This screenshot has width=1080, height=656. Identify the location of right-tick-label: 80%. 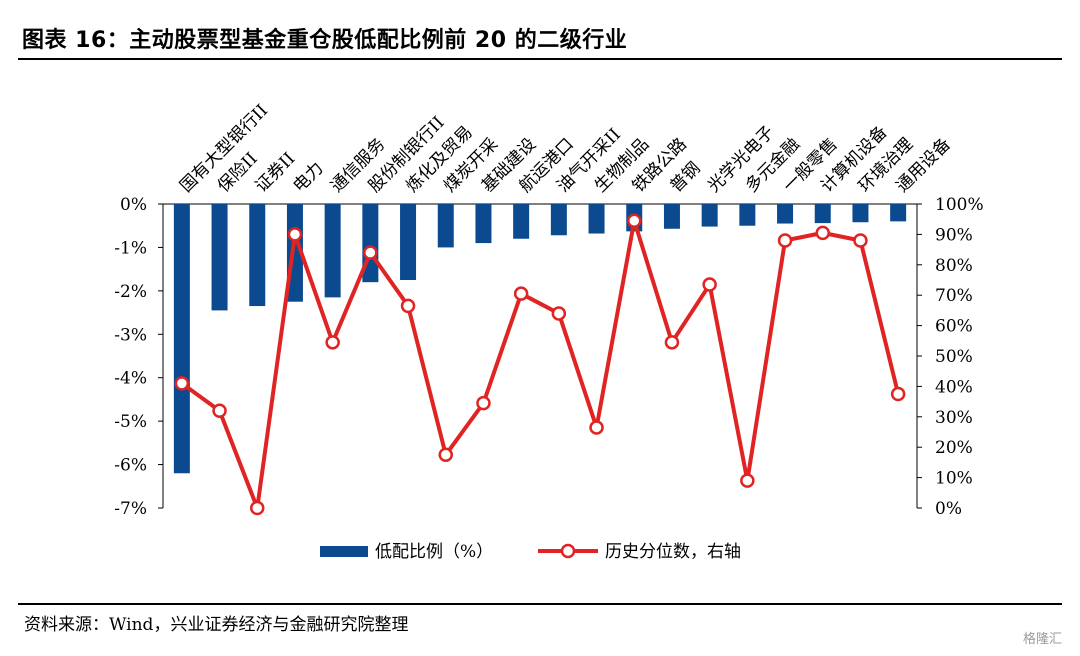
(954, 266).